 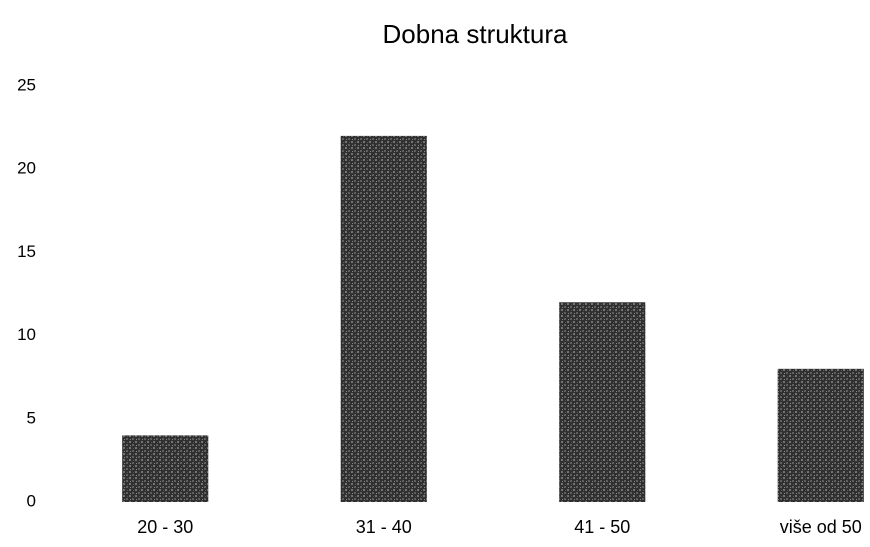 I want to click on x-tick-label: 41 - 50, so click(x=602, y=527).